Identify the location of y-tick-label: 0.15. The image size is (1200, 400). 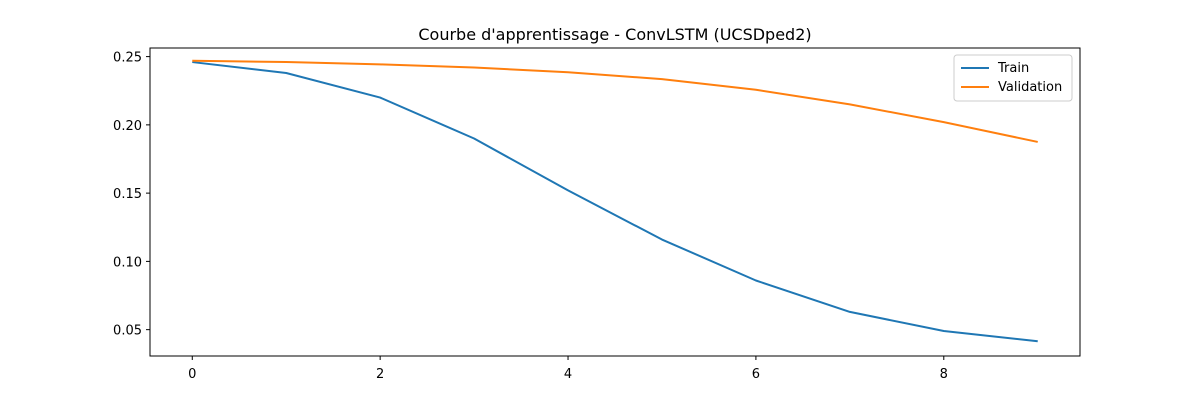
(127, 194).